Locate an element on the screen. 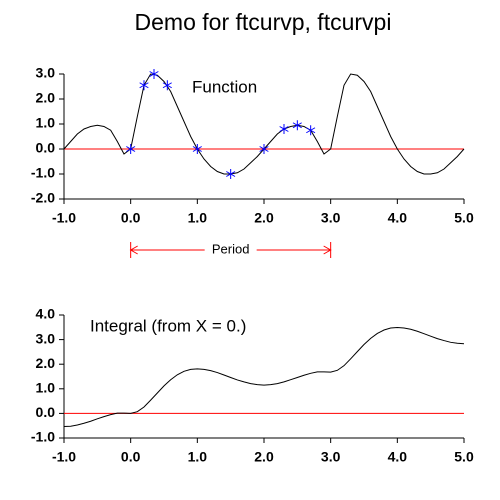 The width and height of the screenshot is (500, 500). period-label: Period is located at coordinates (231, 248).